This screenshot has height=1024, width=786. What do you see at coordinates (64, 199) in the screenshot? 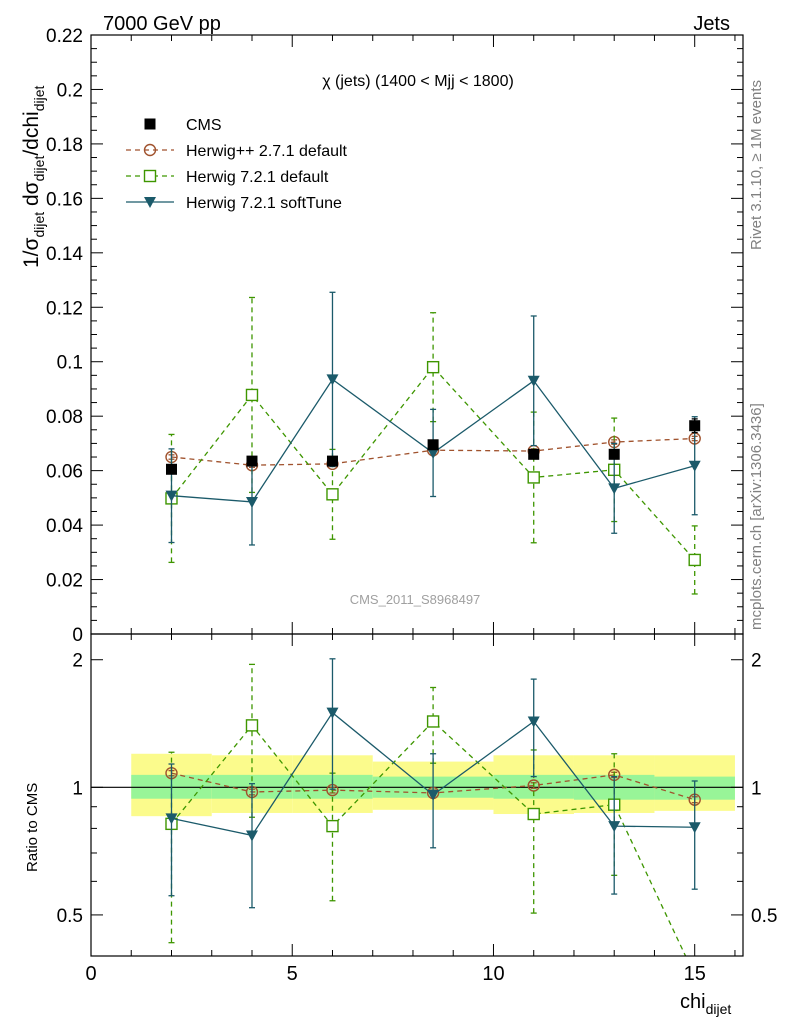
I see `y-tick-label: 0.16` at bounding box center [64, 199].